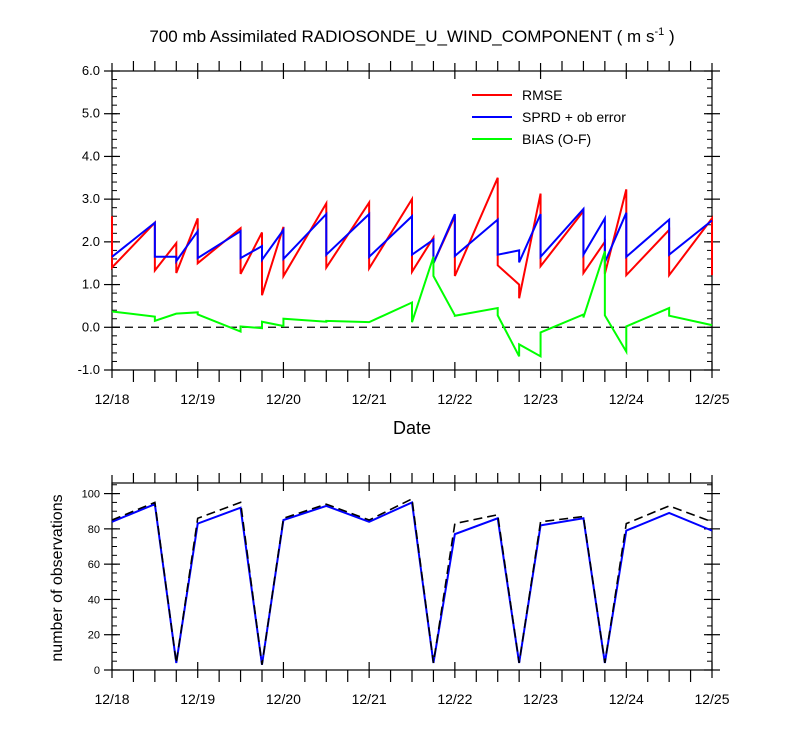 The height and width of the screenshot is (750, 800). Describe the element at coordinates (94, 565) in the screenshot. I see `y-tick-label: 60` at that location.